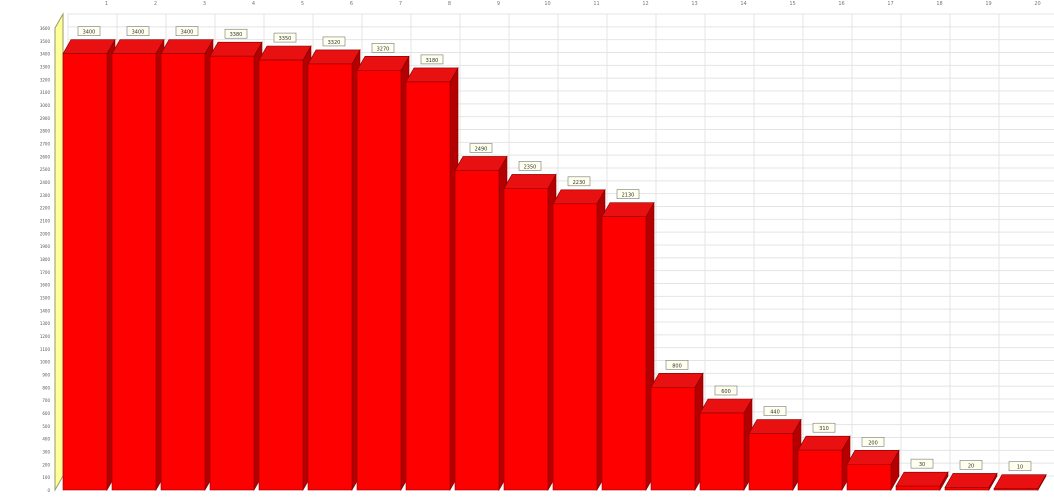  Describe the element at coordinates (45, 118) in the screenshot. I see `y-tick-label: 2900` at that location.